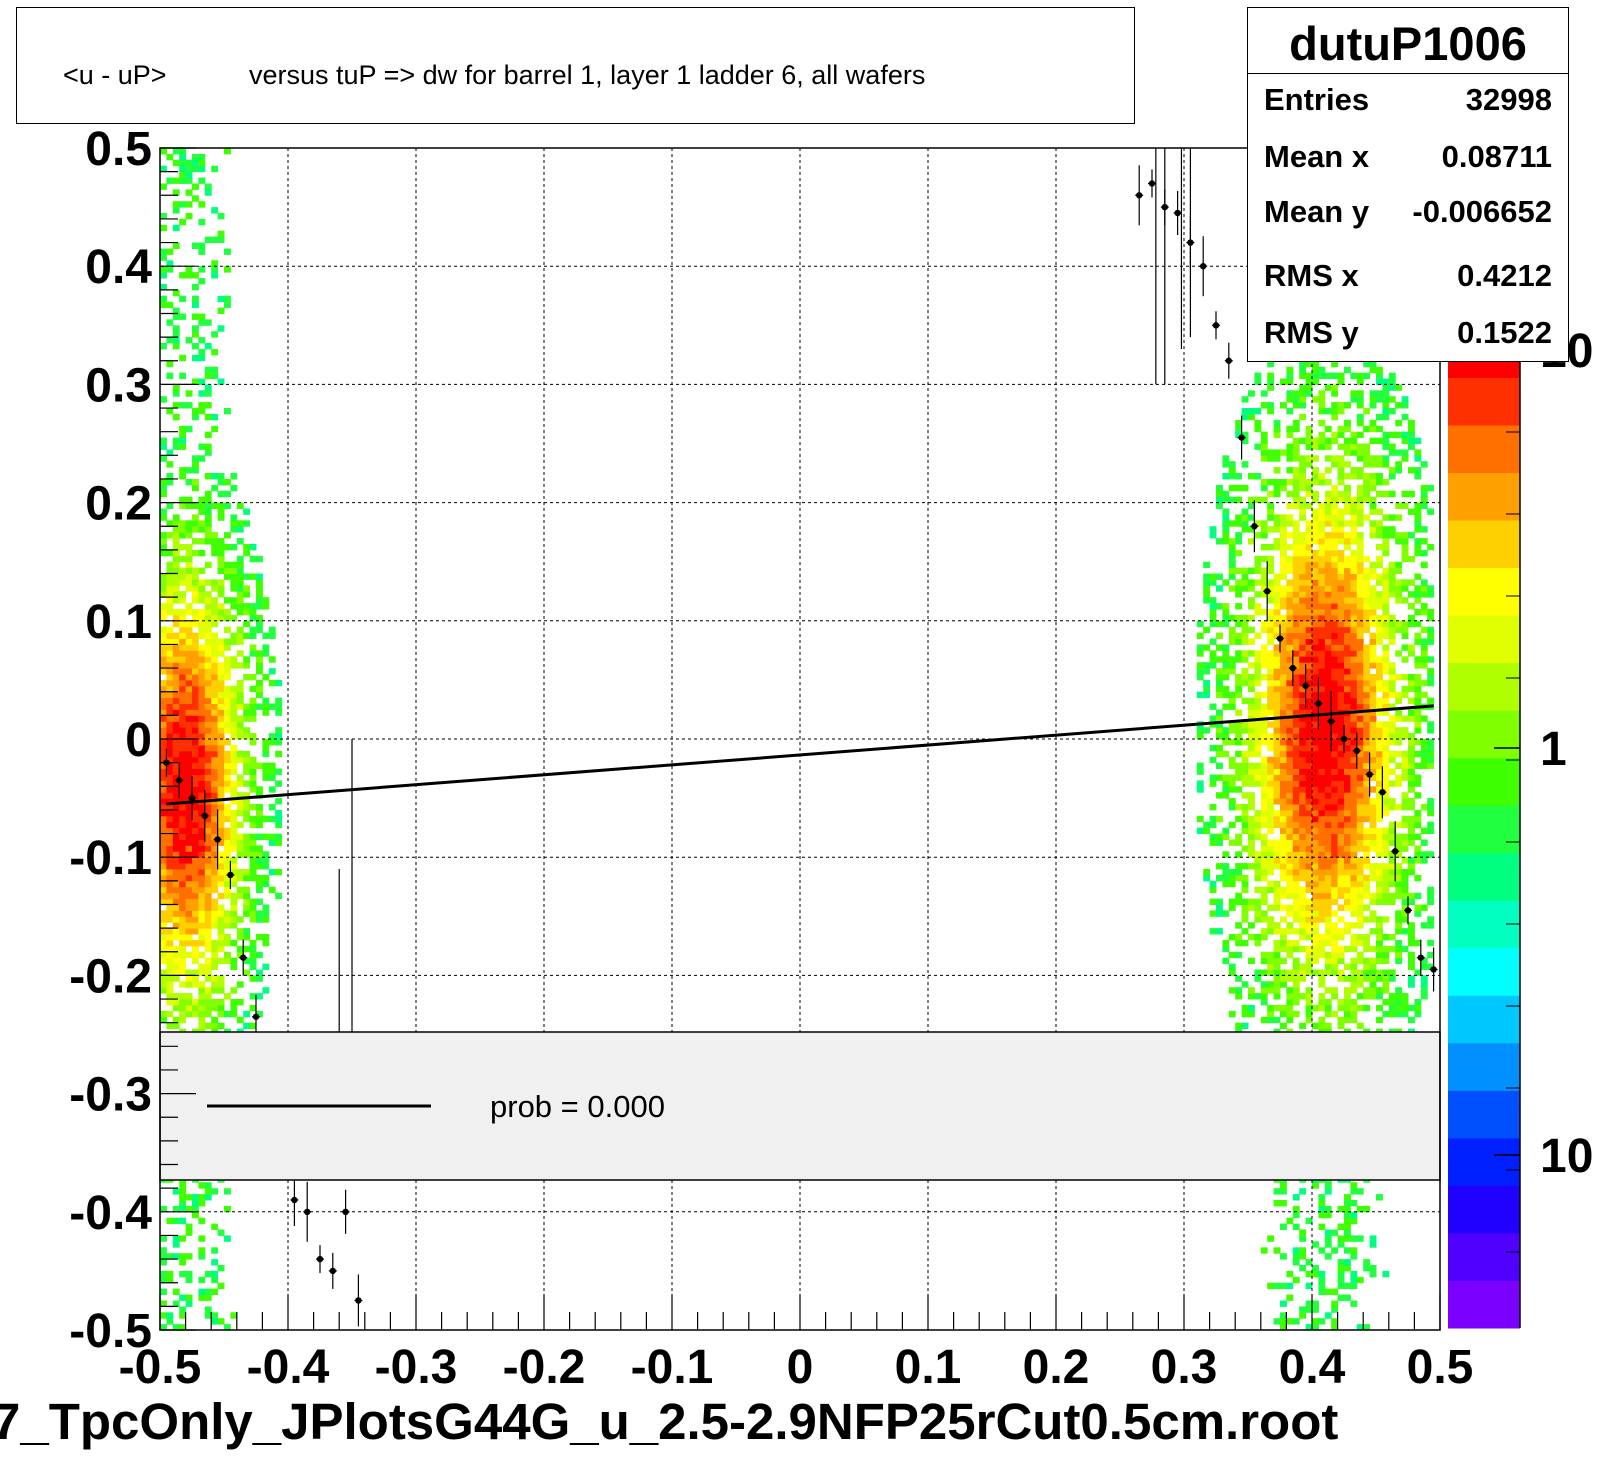 The image size is (1600, 1475). I want to click on stat-row: Mean x 0.08711, so click(1408, 159).